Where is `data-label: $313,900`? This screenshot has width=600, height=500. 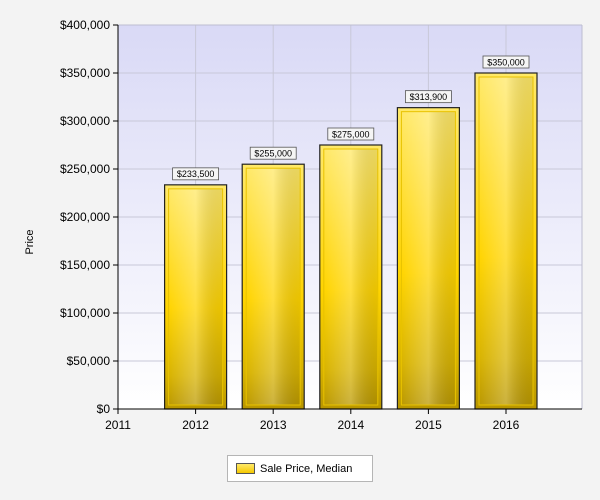 data-label: $313,900 is located at coordinates (429, 97).